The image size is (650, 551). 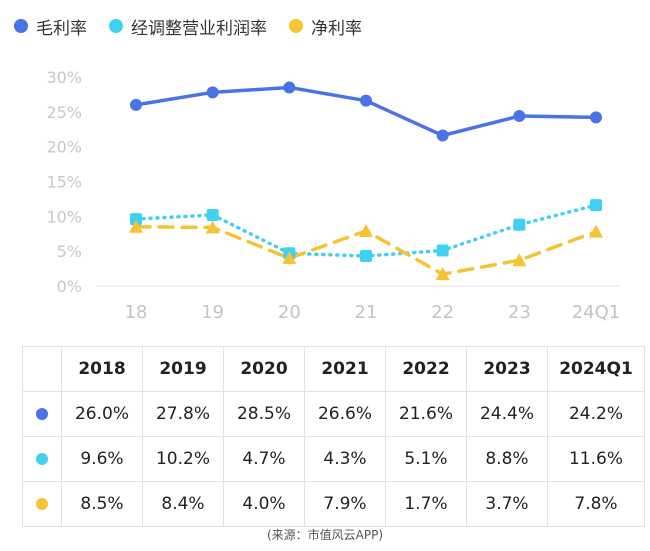 I want to click on table-cell: 3.7%, so click(x=507, y=504).